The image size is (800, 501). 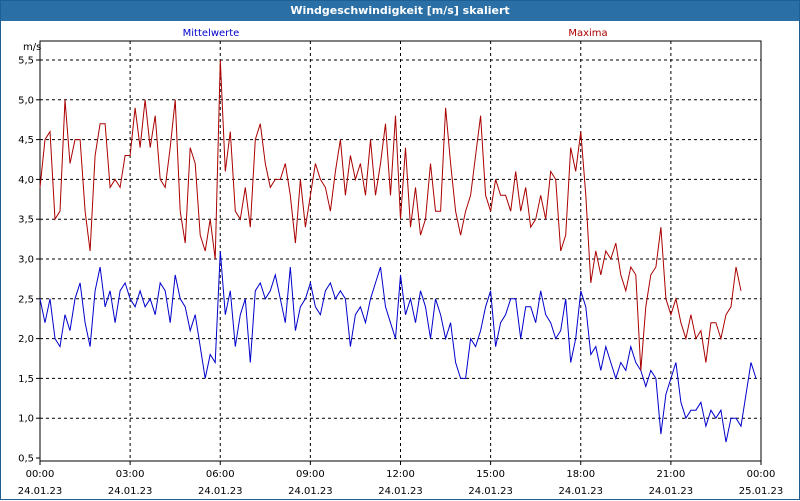 I want to click on x-tick-time: 06:00, so click(x=220, y=474).